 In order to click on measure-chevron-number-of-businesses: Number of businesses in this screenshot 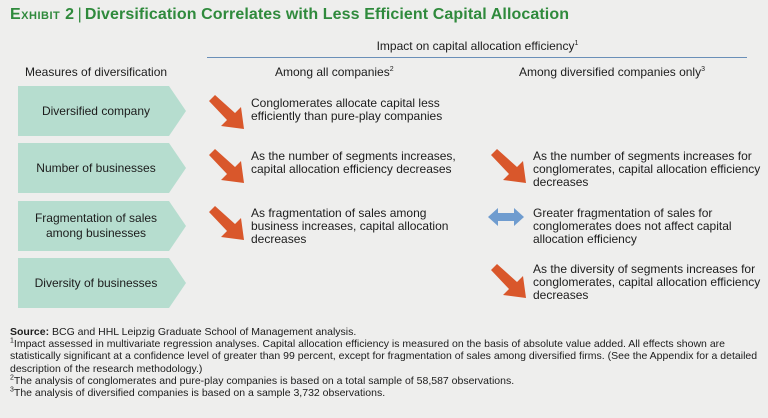, I will do `click(102, 168)`.